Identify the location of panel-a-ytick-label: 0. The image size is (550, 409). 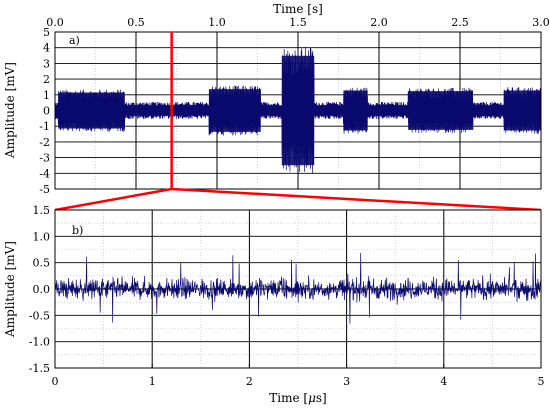
(46, 111).